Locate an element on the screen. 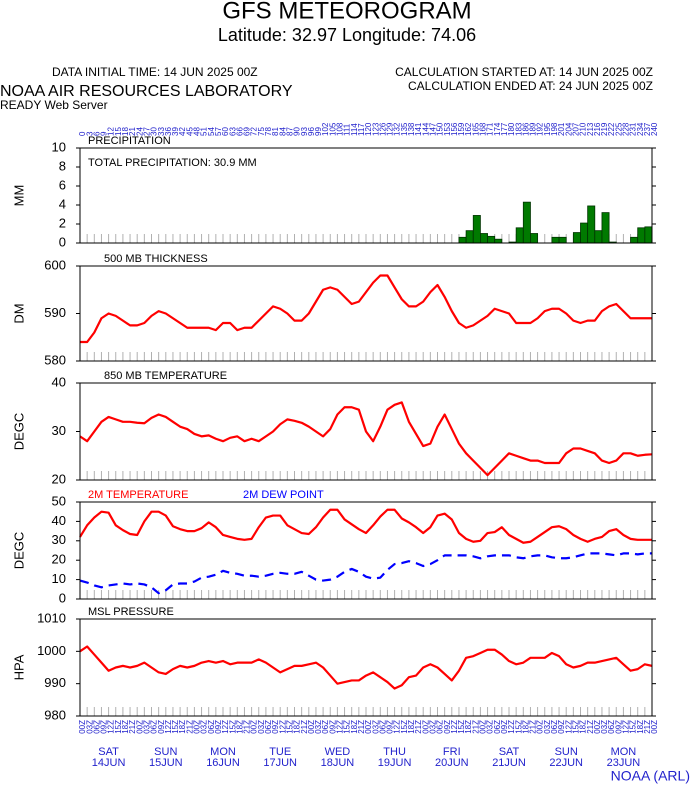  forecast-hour-label: 87 is located at coordinates (289, 131).